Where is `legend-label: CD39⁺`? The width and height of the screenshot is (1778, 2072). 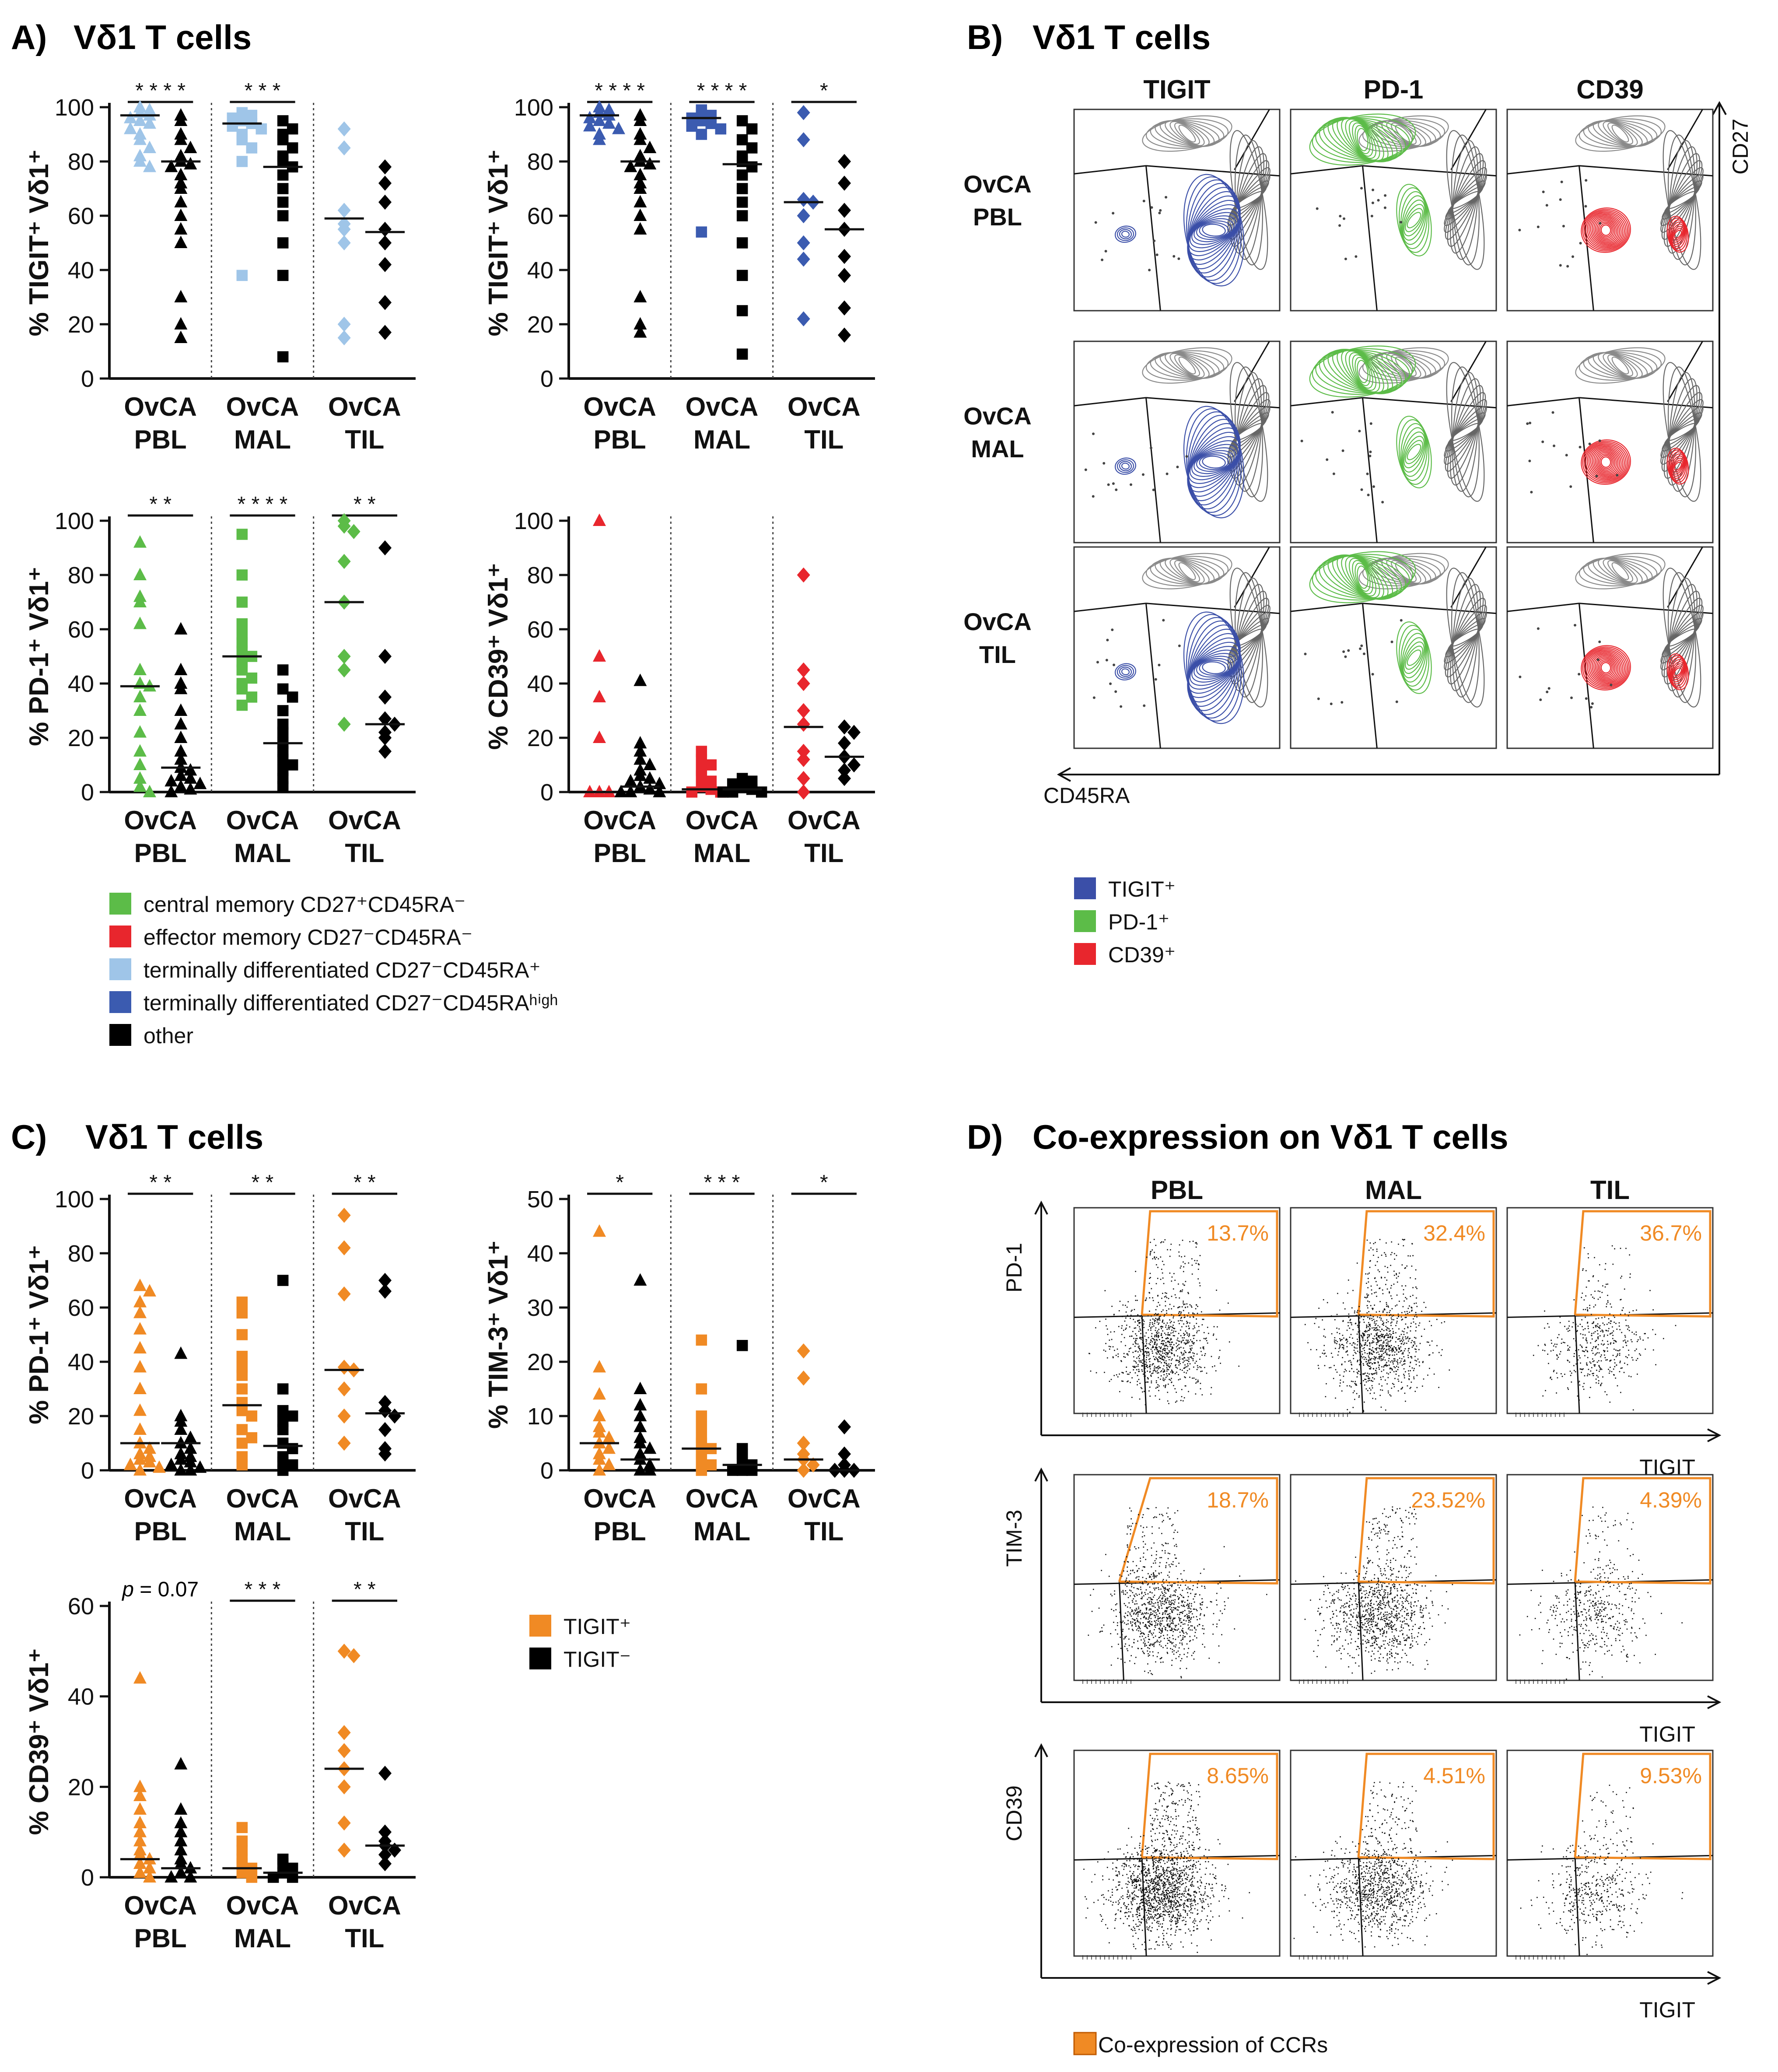 legend-label: CD39⁺ is located at coordinates (1142, 955).